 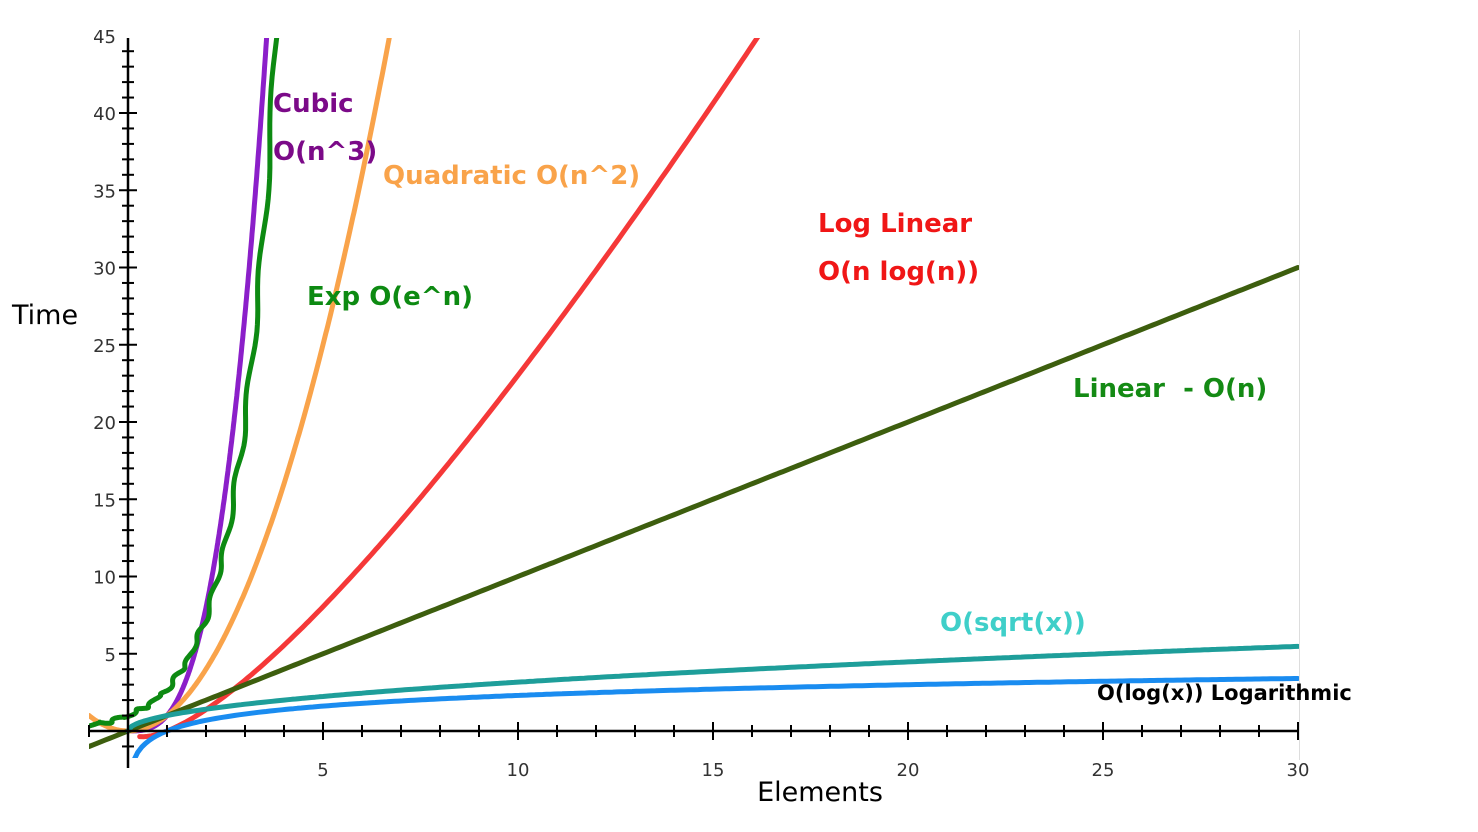 What do you see at coordinates (1224, 693) in the screenshot?
I see `log-label: O(log(x)) Logarithmic` at bounding box center [1224, 693].